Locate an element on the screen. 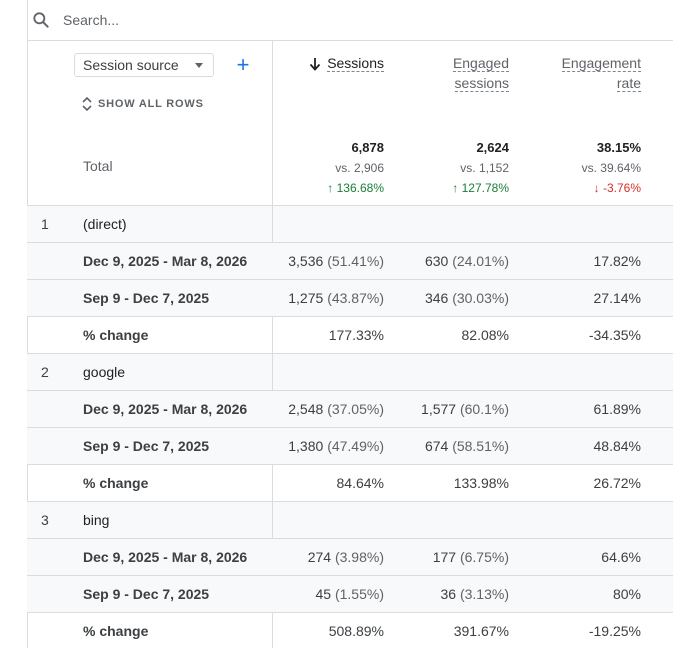 Image resolution: width=673 pixels, height=649 pixels. cell-sessions-value: 274 is located at coordinates (319, 557).